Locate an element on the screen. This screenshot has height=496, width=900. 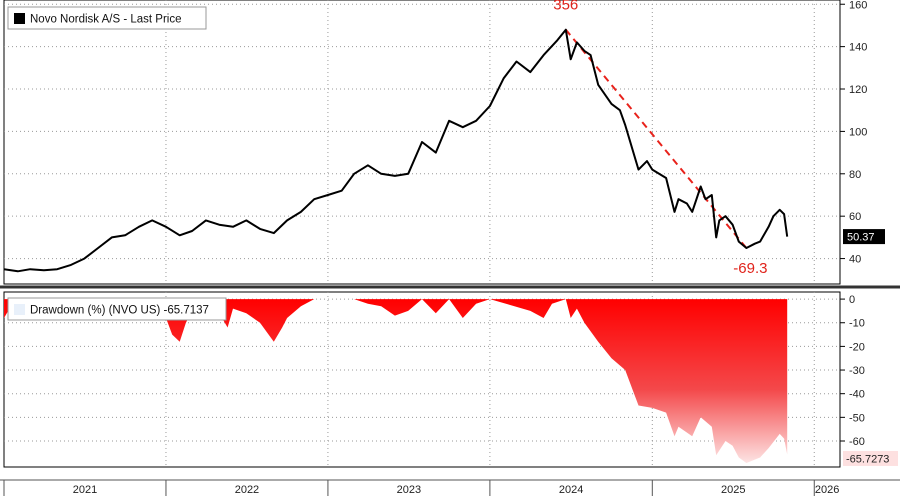
price-tick-label: 160 is located at coordinates (858, 5).